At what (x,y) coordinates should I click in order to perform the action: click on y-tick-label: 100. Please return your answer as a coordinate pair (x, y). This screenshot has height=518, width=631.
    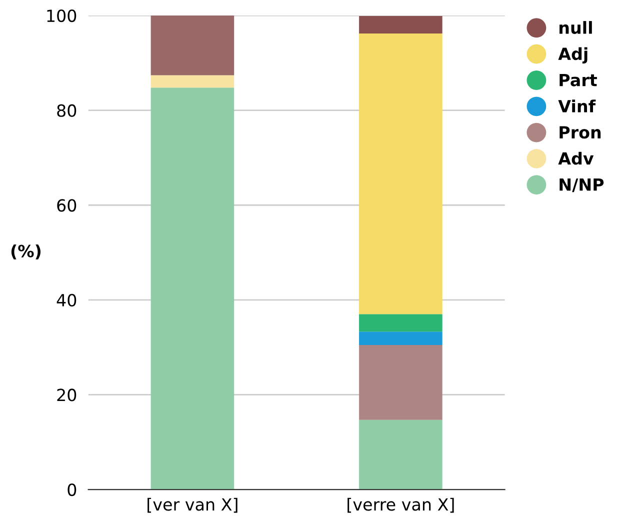
    Looking at the image, I should click on (61, 16).